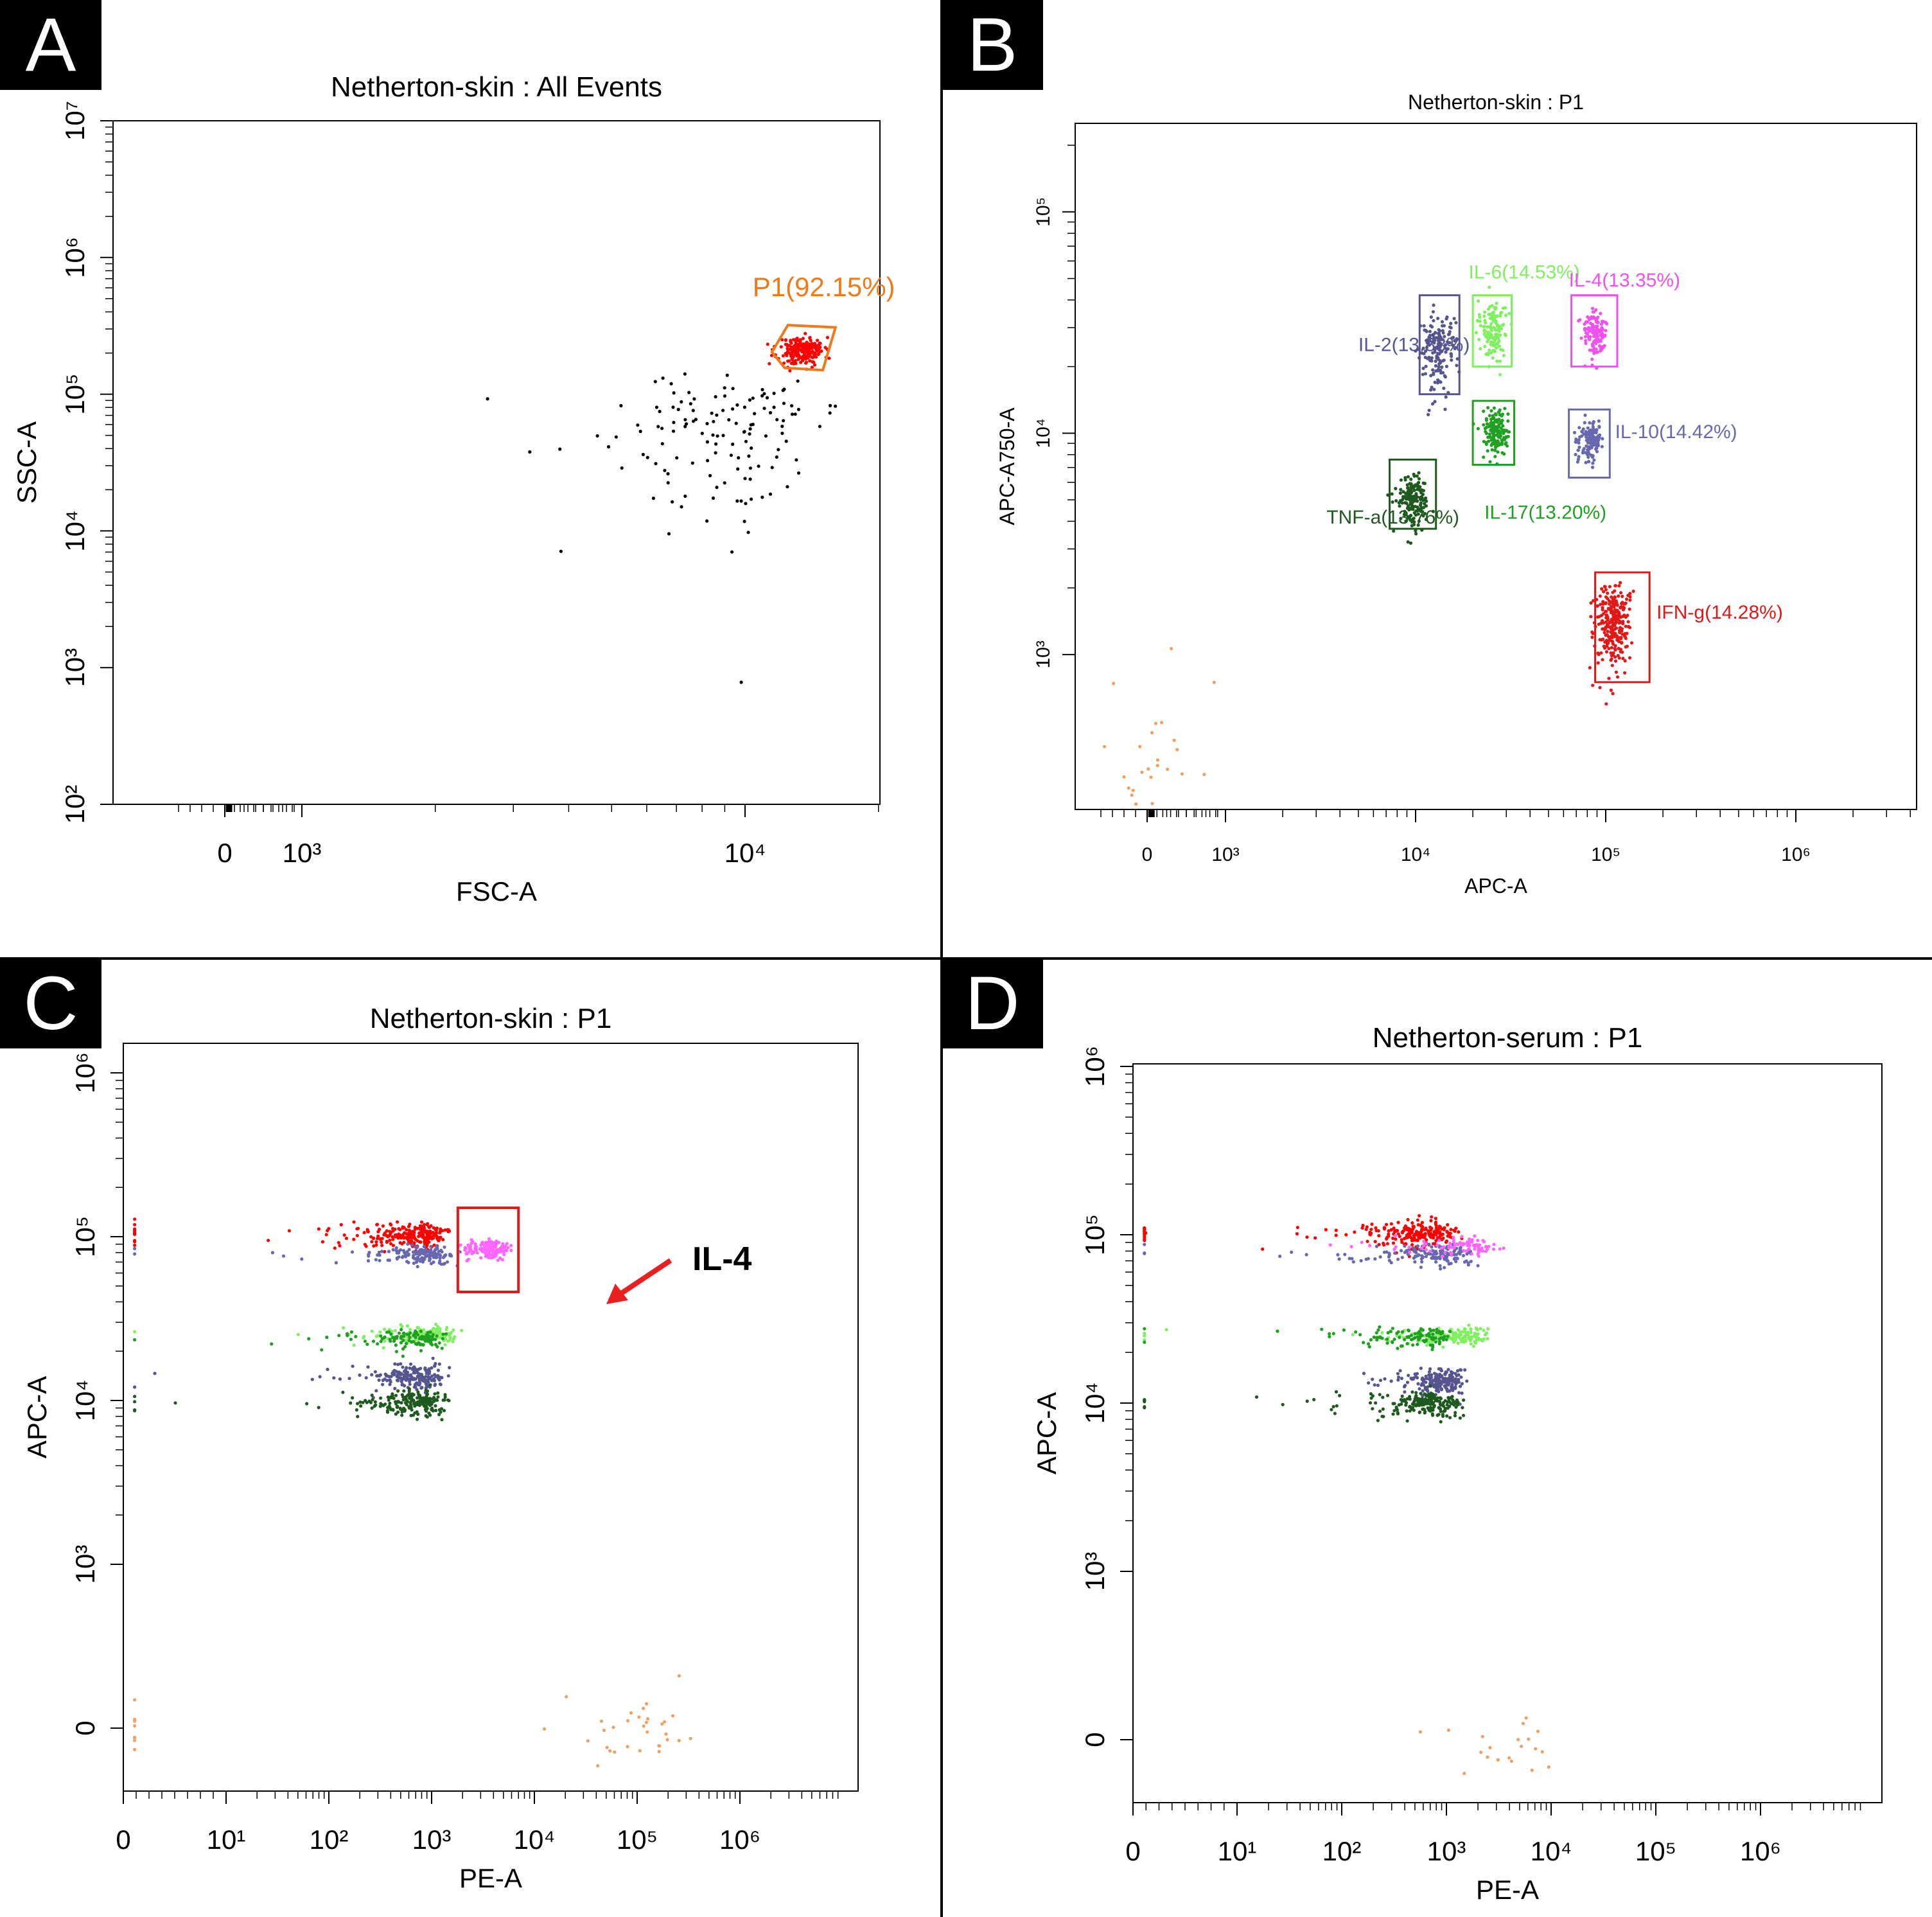 This screenshot has height=1917, width=1932. I want to click on gate-label: IL-2(13.83%), so click(1414, 344).